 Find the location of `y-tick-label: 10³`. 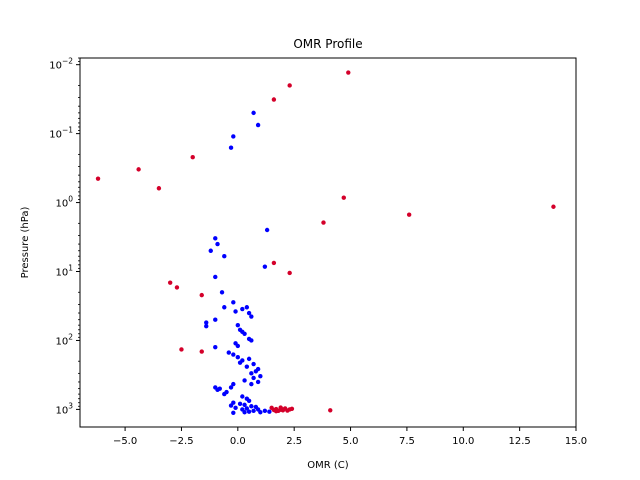

y-tick-label: 10³ is located at coordinates (64, 408).